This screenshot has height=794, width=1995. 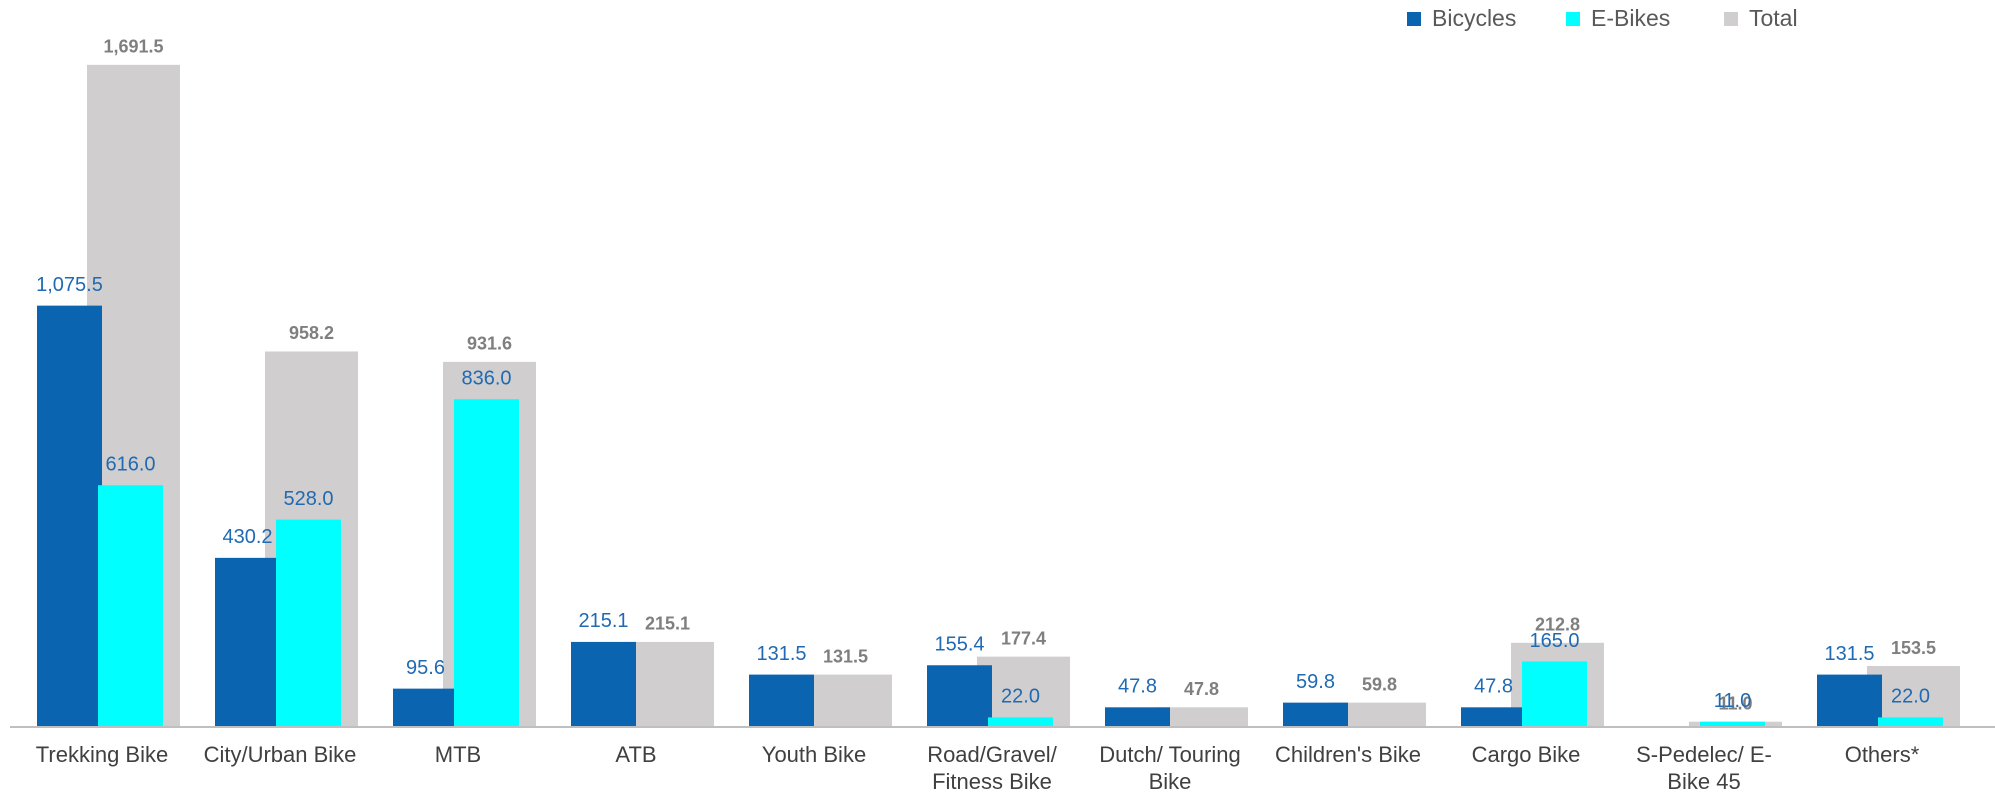 What do you see at coordinates (959, 645) in the screenshot?
I see `data-label: 155.4` at bounding box center [959, 645].